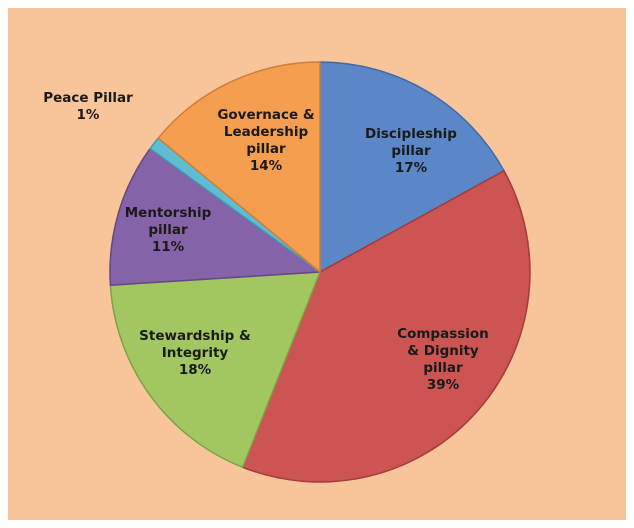 The width and height of the screenshot is (634, 528). Describe the element at coordinates (266, 166) in the screenshot. I see `slice-percent: 14%` at that location.